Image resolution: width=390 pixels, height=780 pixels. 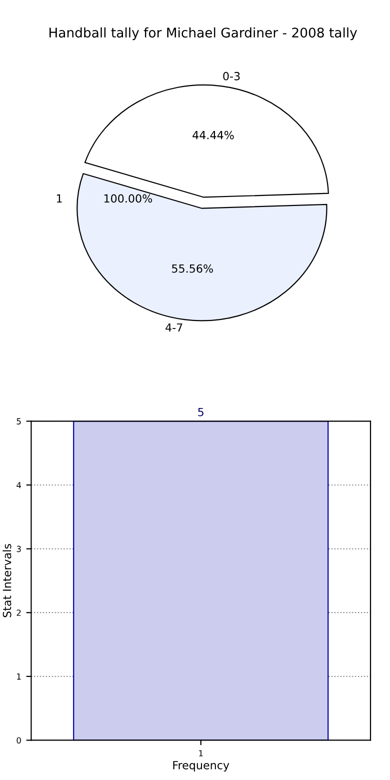 I want to click on y-tick-label: 2, so click(x=18, y=613).